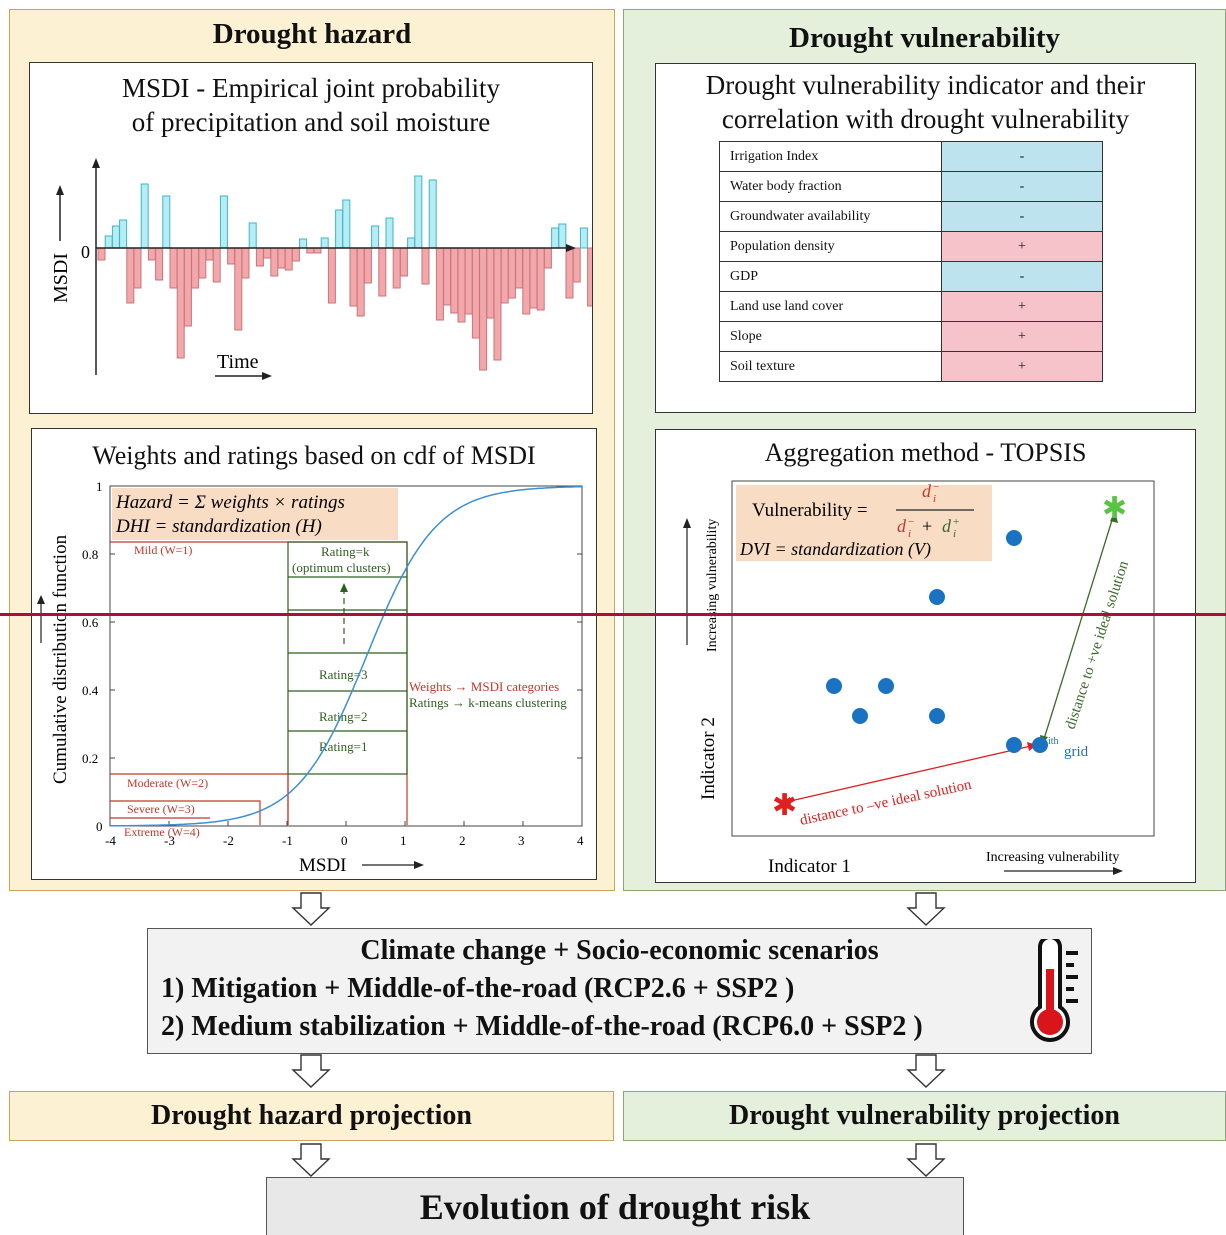 Image resolution: width=1226 pixels, height=1235 pixels. What do you see at coordinates (90, 554) in the screenshot?
I see `cdf-ytick: 0.8` at bounding box center [90, 554].